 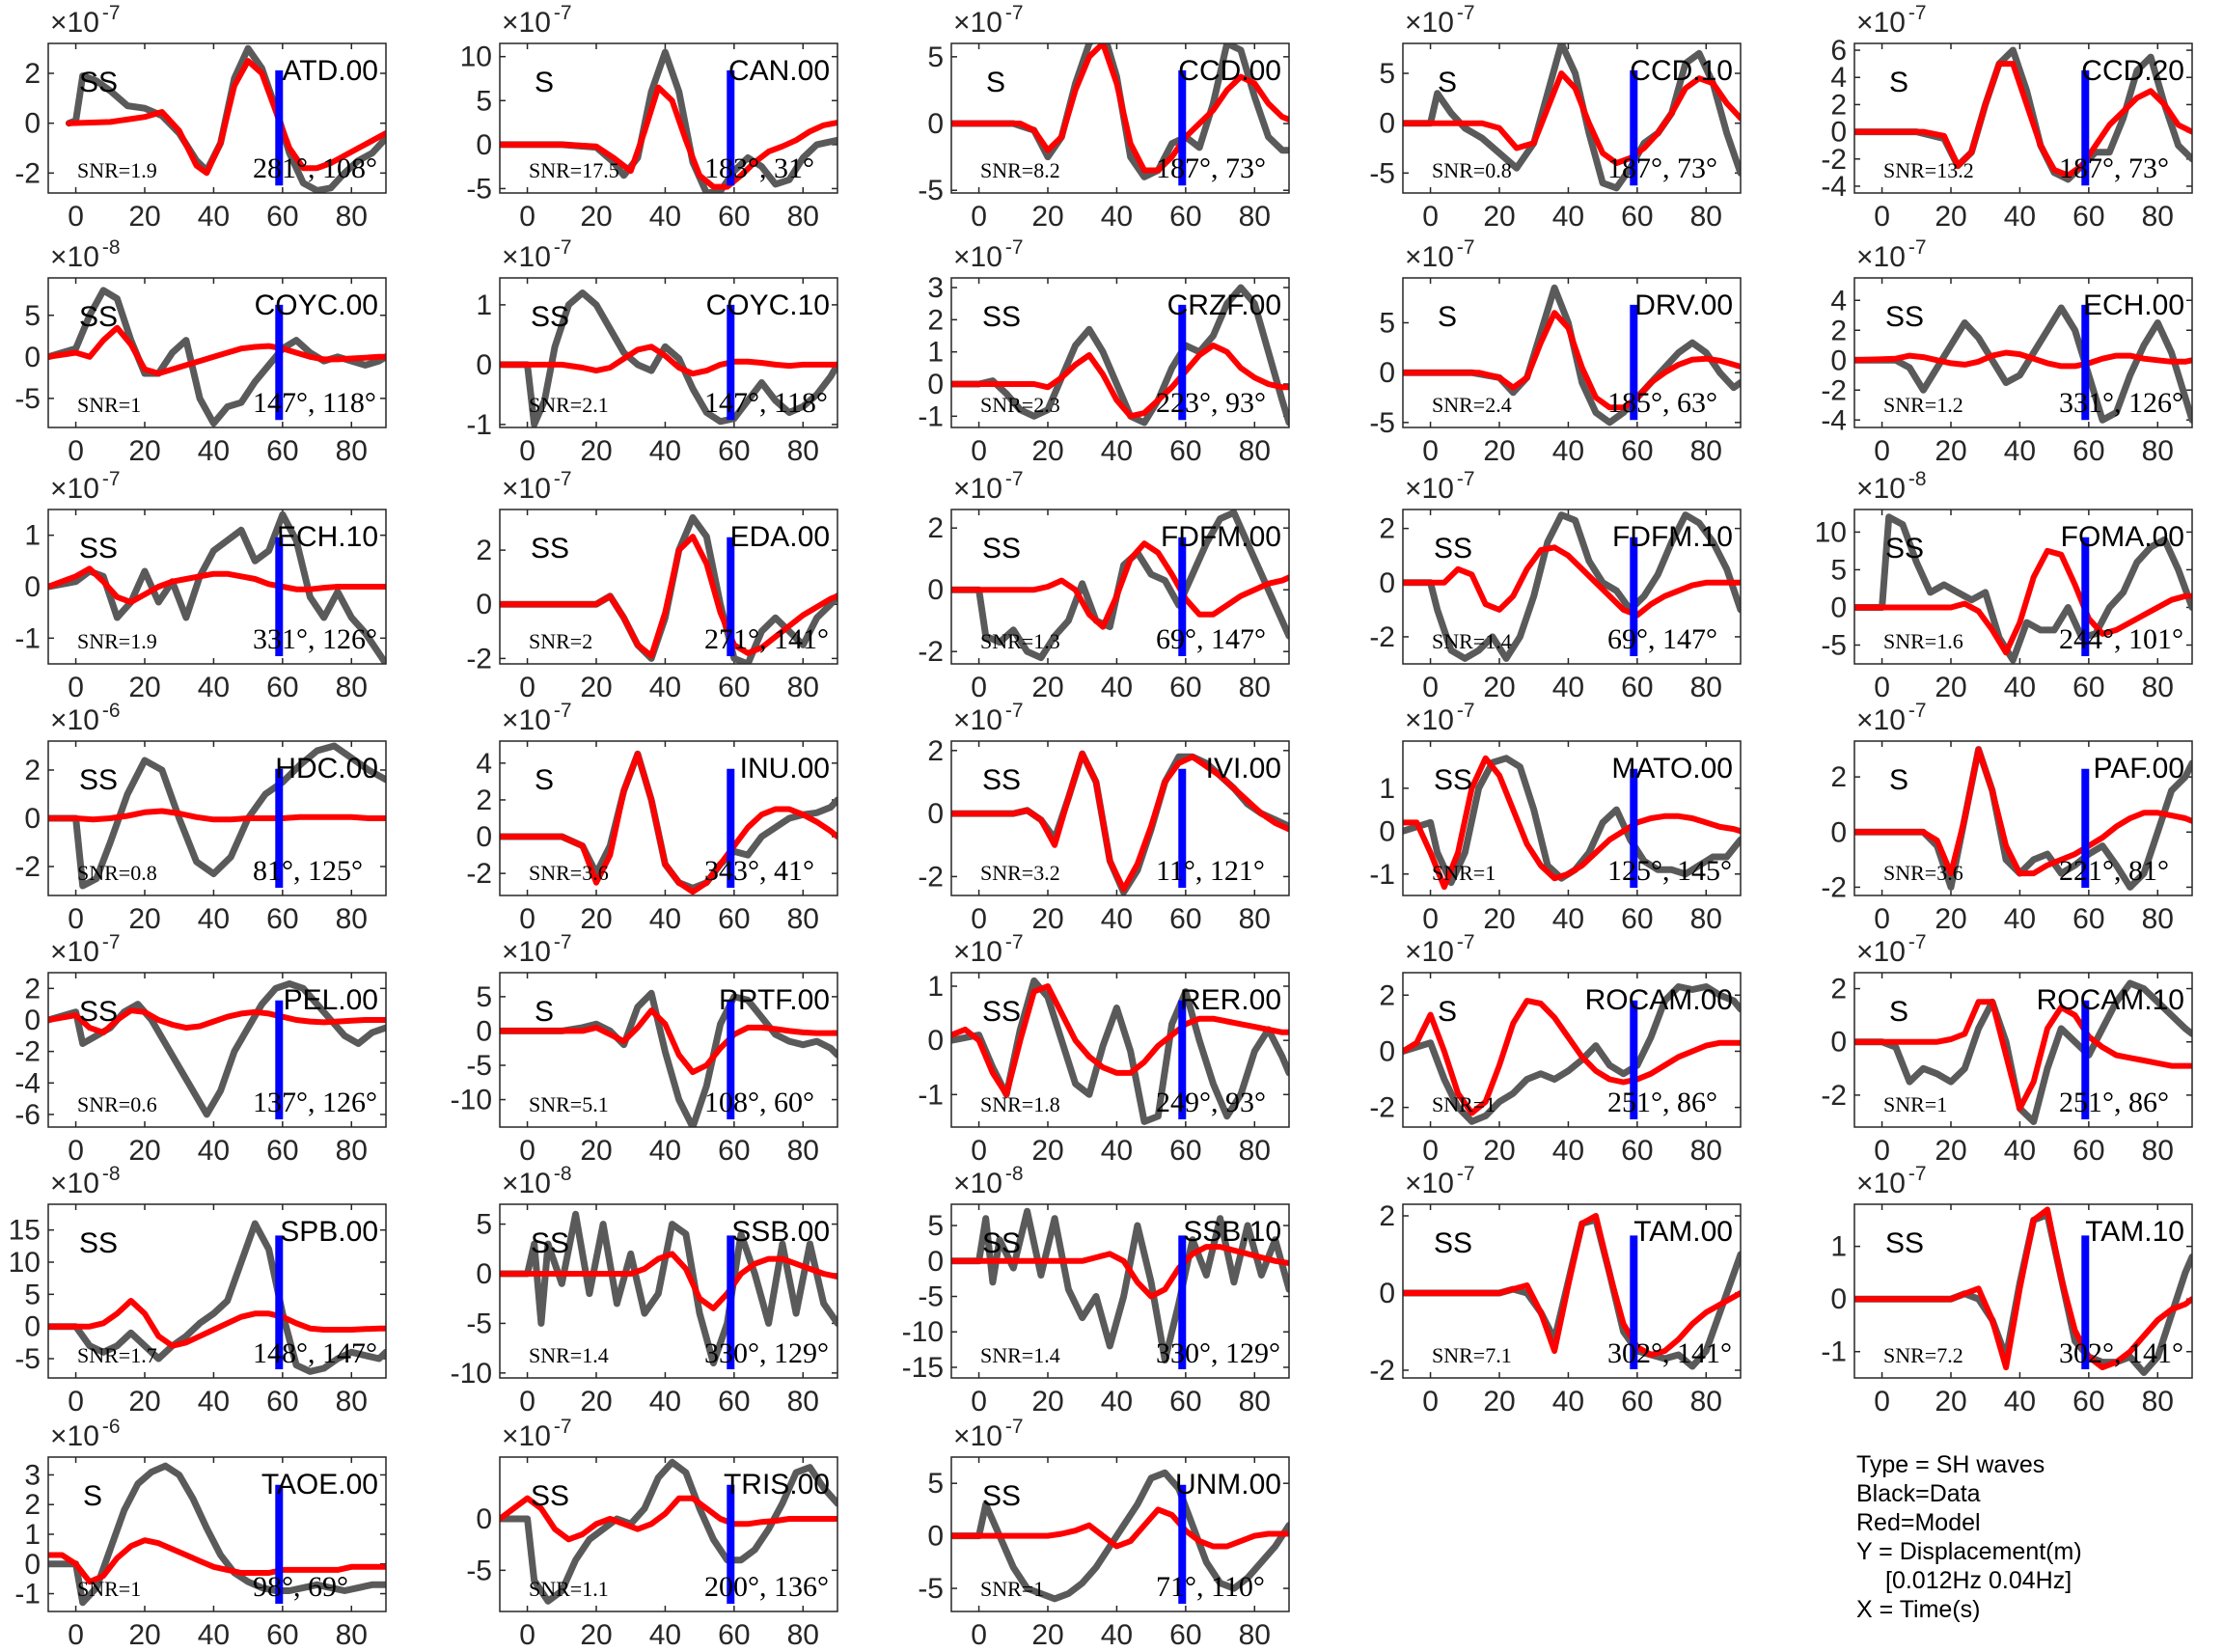 I want to click on exponent-label: ×10 -8, so click(x=537, y=1181).